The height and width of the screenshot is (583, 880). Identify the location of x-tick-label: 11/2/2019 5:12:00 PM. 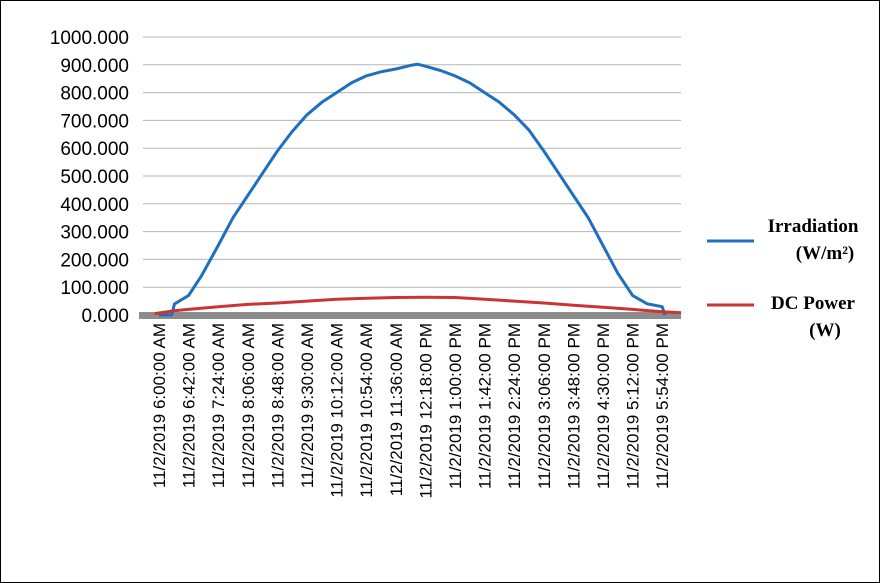
(633, 406).